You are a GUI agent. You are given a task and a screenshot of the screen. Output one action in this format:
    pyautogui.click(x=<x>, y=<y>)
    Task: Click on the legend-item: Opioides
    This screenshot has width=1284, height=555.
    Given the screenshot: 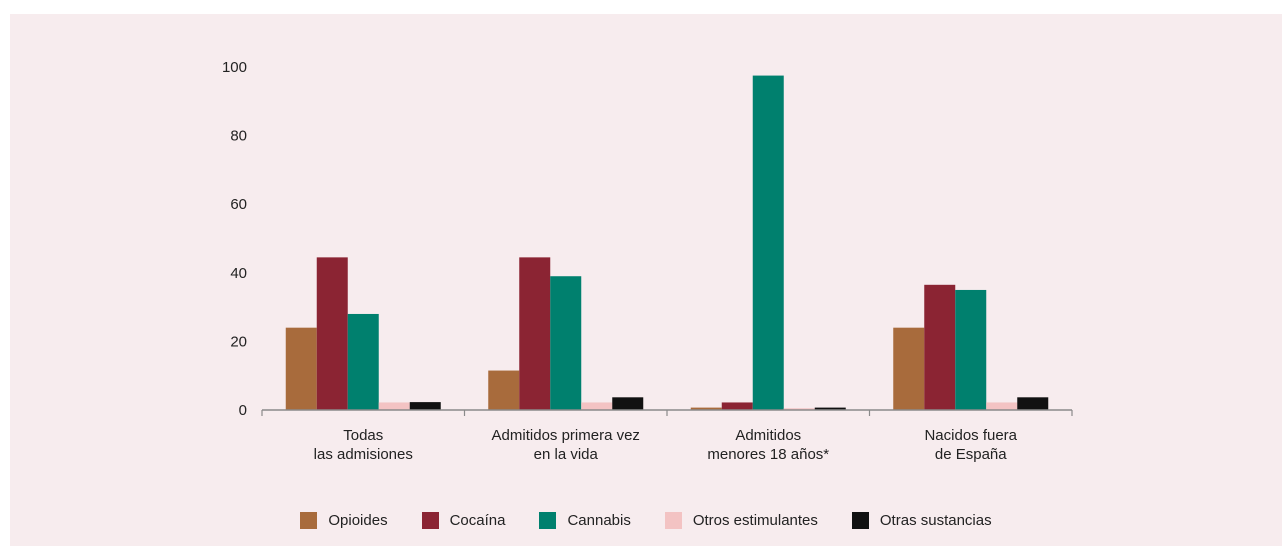 What is the action you would take?
    pyautogui.click(x=344, y=520)
    